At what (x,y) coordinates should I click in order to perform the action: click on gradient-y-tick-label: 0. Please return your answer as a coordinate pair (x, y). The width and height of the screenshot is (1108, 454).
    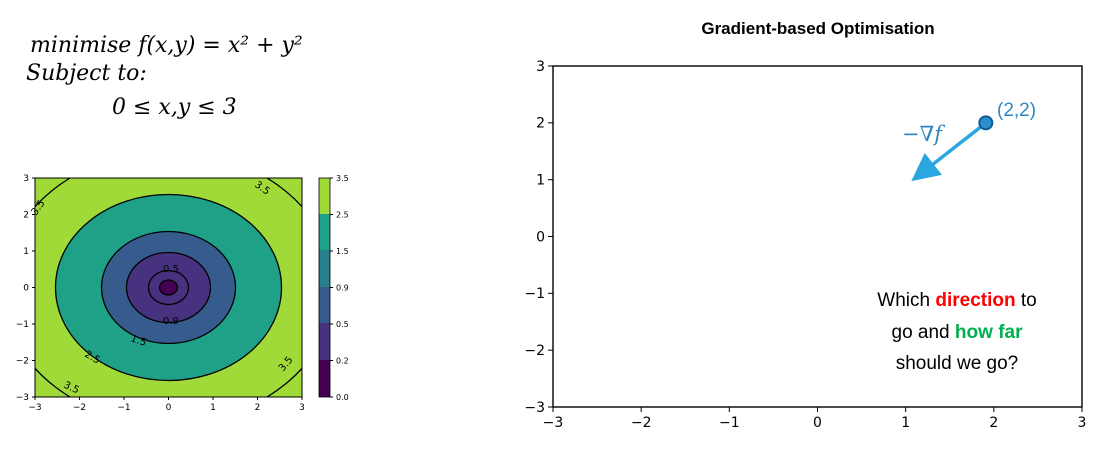
    Looking at the image, I should click on (540, 237).